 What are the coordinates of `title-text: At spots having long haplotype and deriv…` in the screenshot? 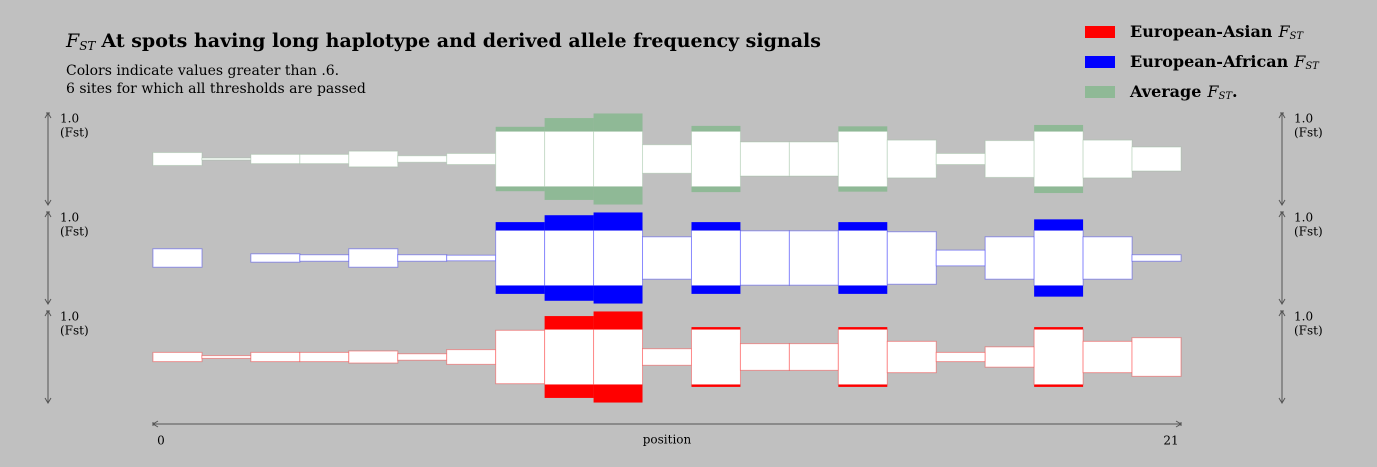 It's located at (460, 41).